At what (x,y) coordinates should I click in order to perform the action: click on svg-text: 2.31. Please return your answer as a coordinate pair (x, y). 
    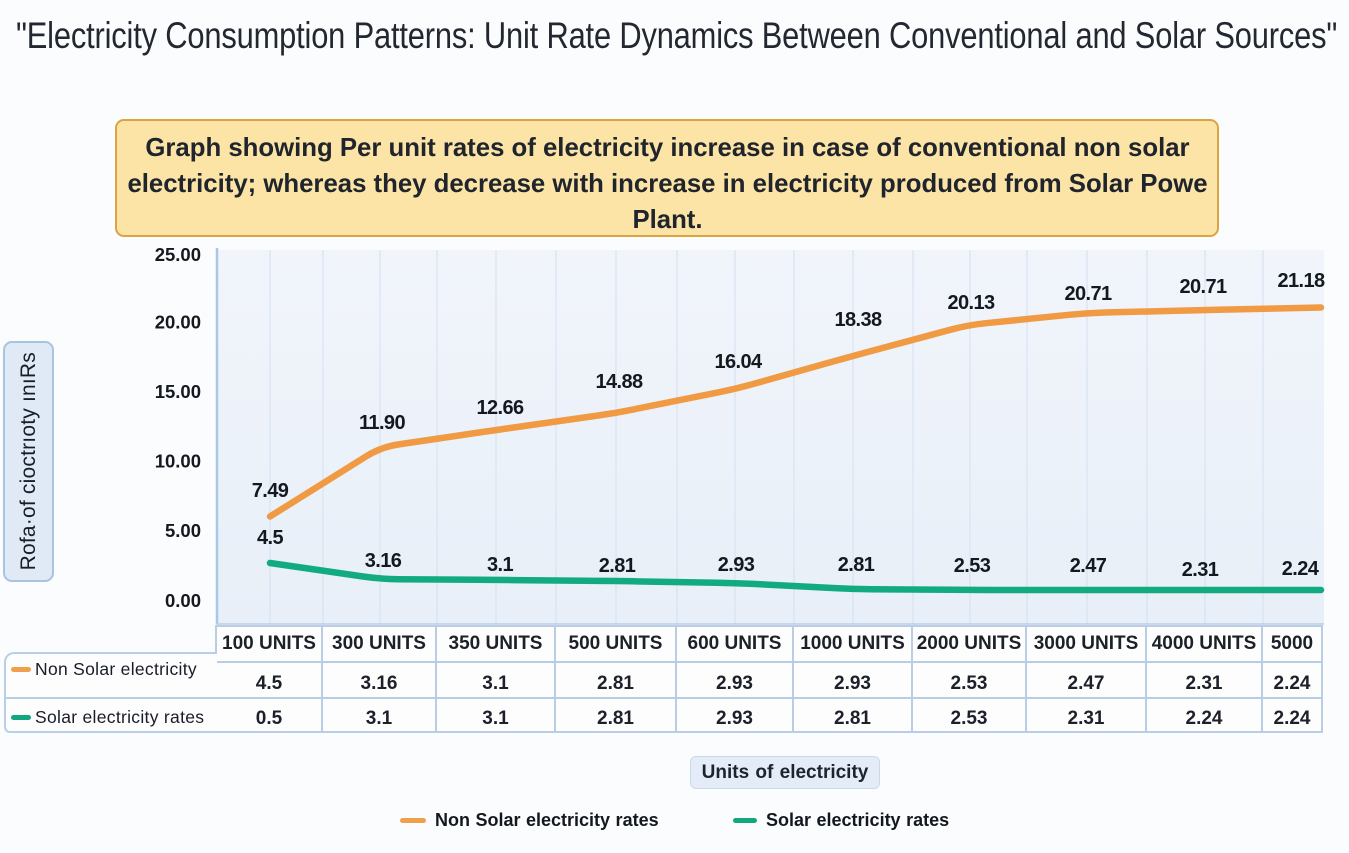
    Looking at the image, I should click on (1200, 570).